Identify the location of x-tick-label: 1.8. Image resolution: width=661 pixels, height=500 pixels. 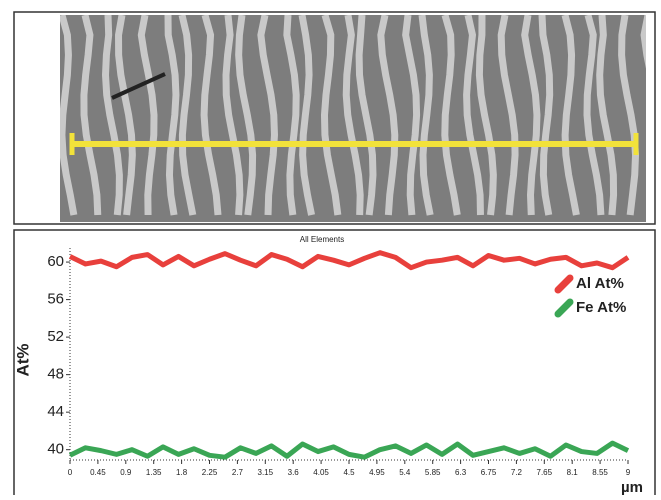
(182, 472).